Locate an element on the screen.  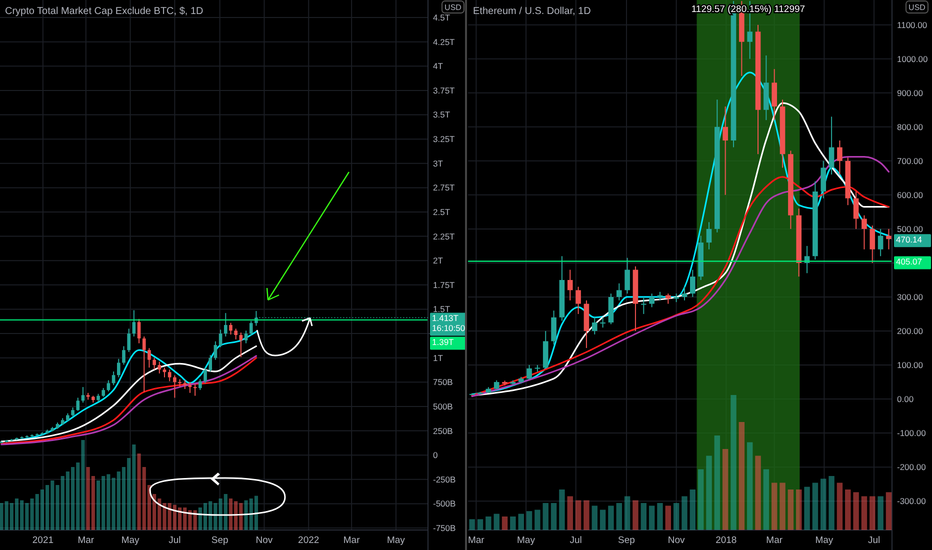
y-tick-label: -500B is located at coordinates (444, 503).